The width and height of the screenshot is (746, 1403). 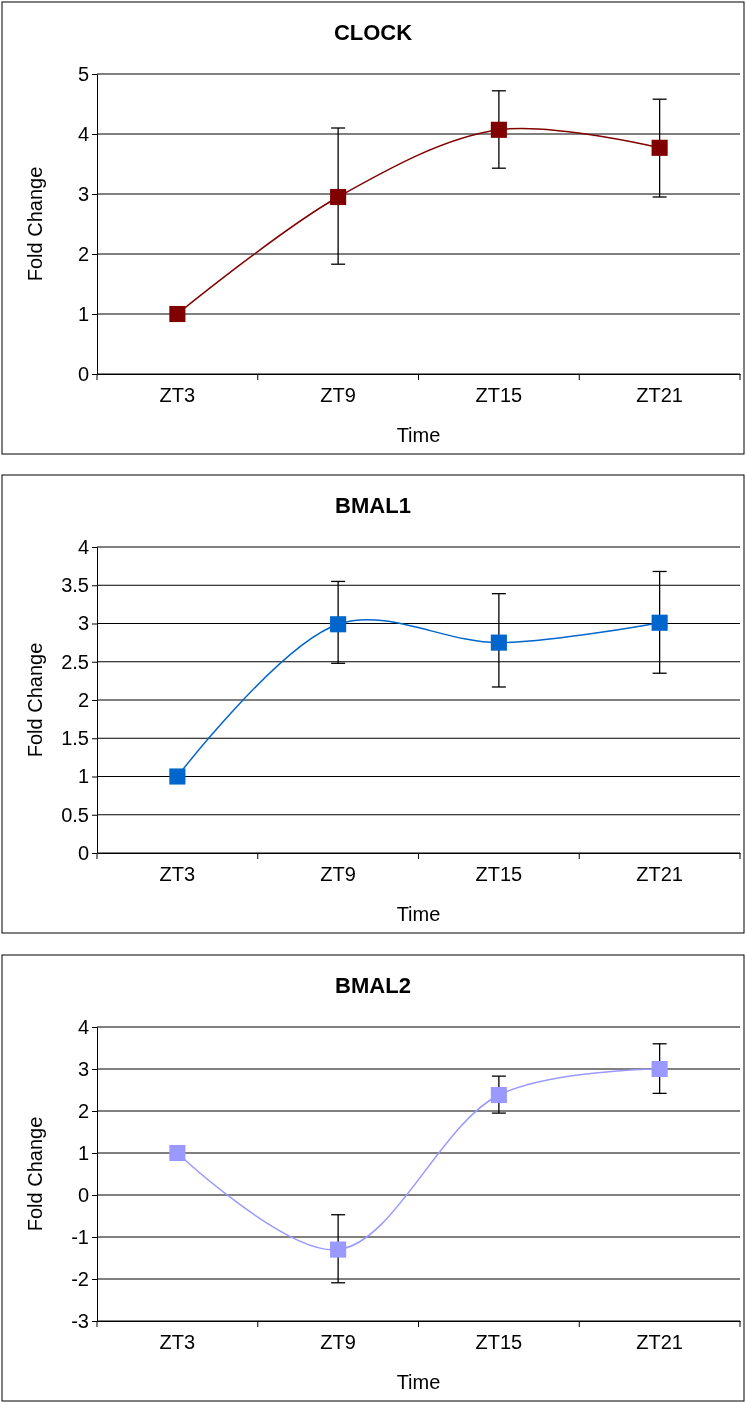 What do you see at coordinates (83, 73) in the screenshot?
I see `y-tick-label: 5` at bounding box center [83, 73].